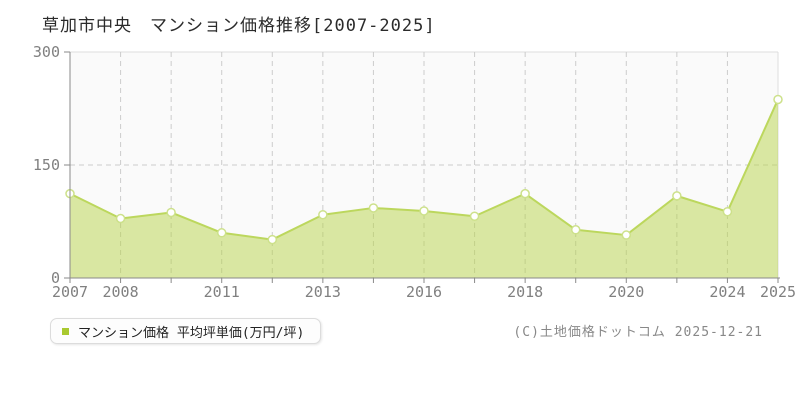 The height and width of the screenshot is (400, 800). What do you see at coordinates (70, 292) in the screenshot?
I see `x-tick-label: 2007` at bounding box center [70, 292].